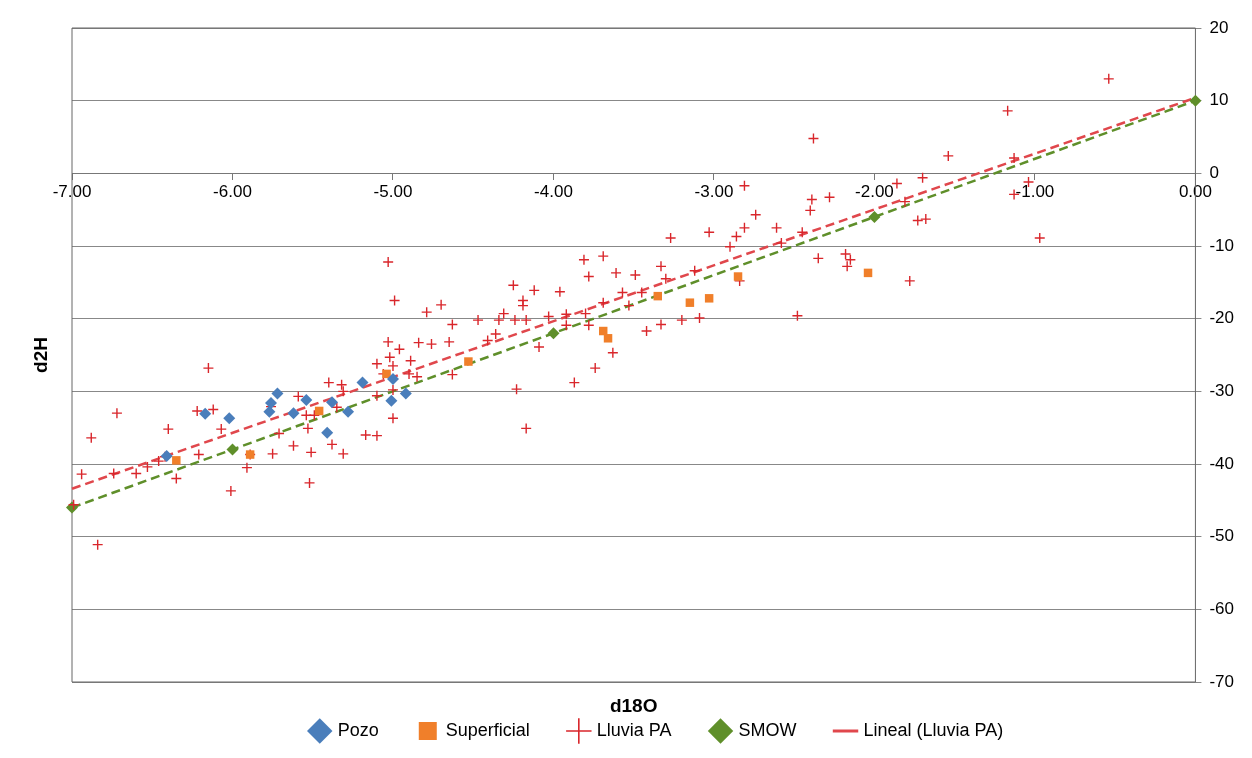 This screenshot has width=1252, height=758. I want to click on x-tick-label: -3.00, so click(714, 192).